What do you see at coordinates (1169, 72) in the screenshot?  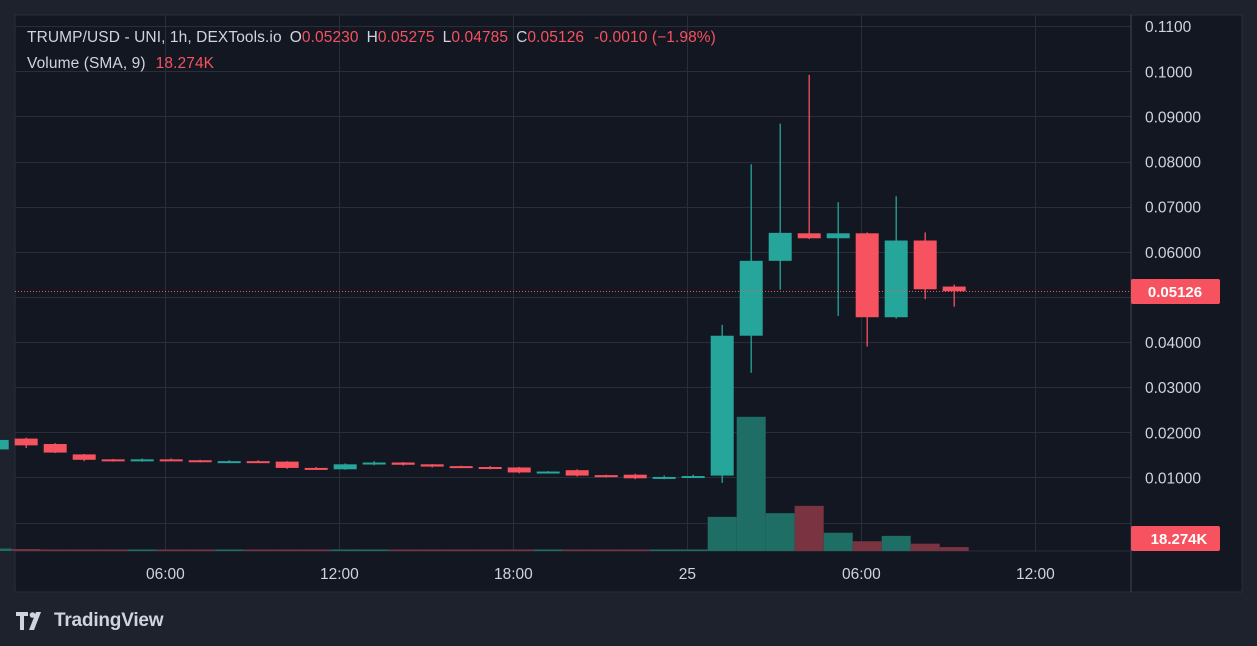 I see `price-tick-label: 0.1000` at bounding box center [1169, 72].